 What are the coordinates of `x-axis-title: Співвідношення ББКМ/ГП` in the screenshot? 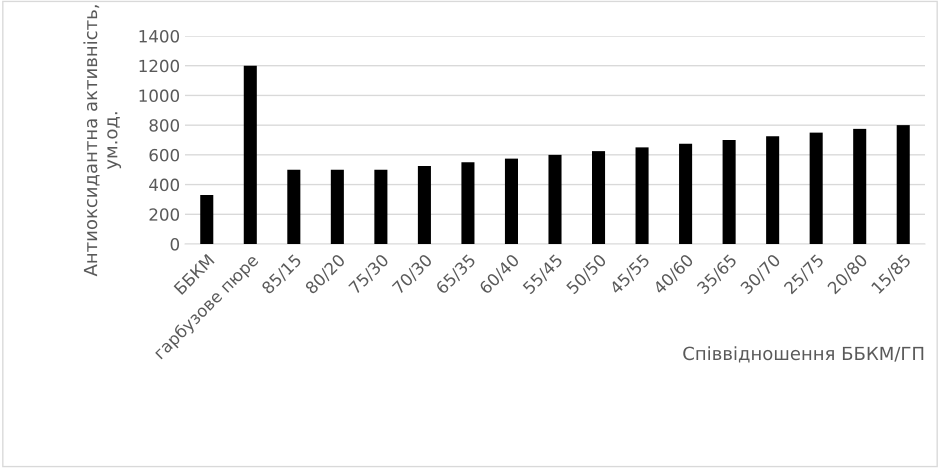 It's located at (803, 354).